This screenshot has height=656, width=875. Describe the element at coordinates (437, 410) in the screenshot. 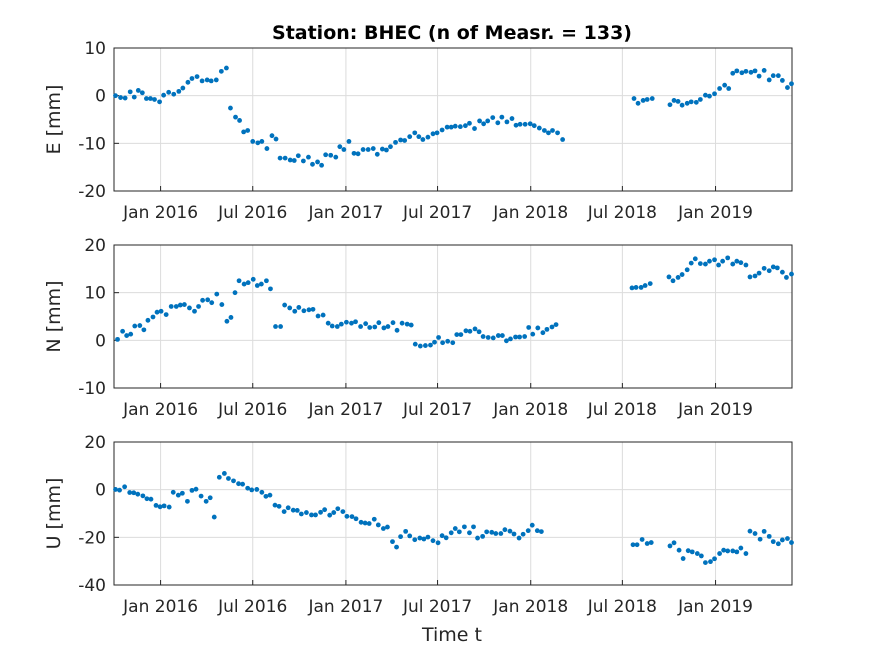

I see `x-tick-label: Jul 2017` at that location.